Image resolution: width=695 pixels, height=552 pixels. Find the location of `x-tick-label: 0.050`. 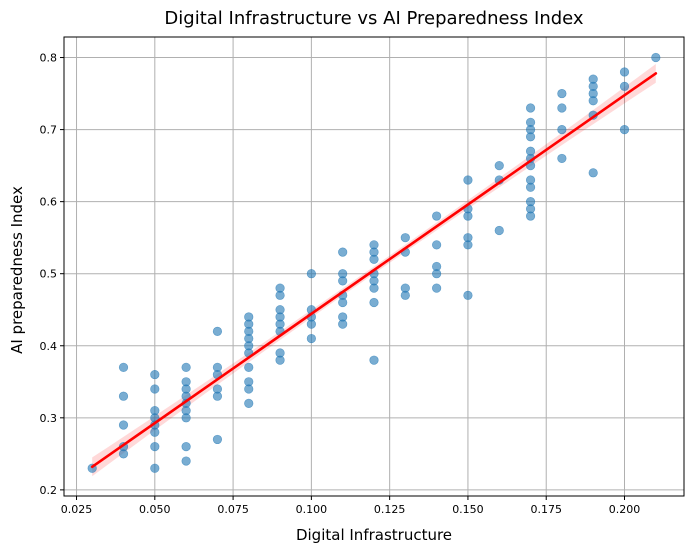

x-tick-label: 0.050 is located at coordinates (155, 509).